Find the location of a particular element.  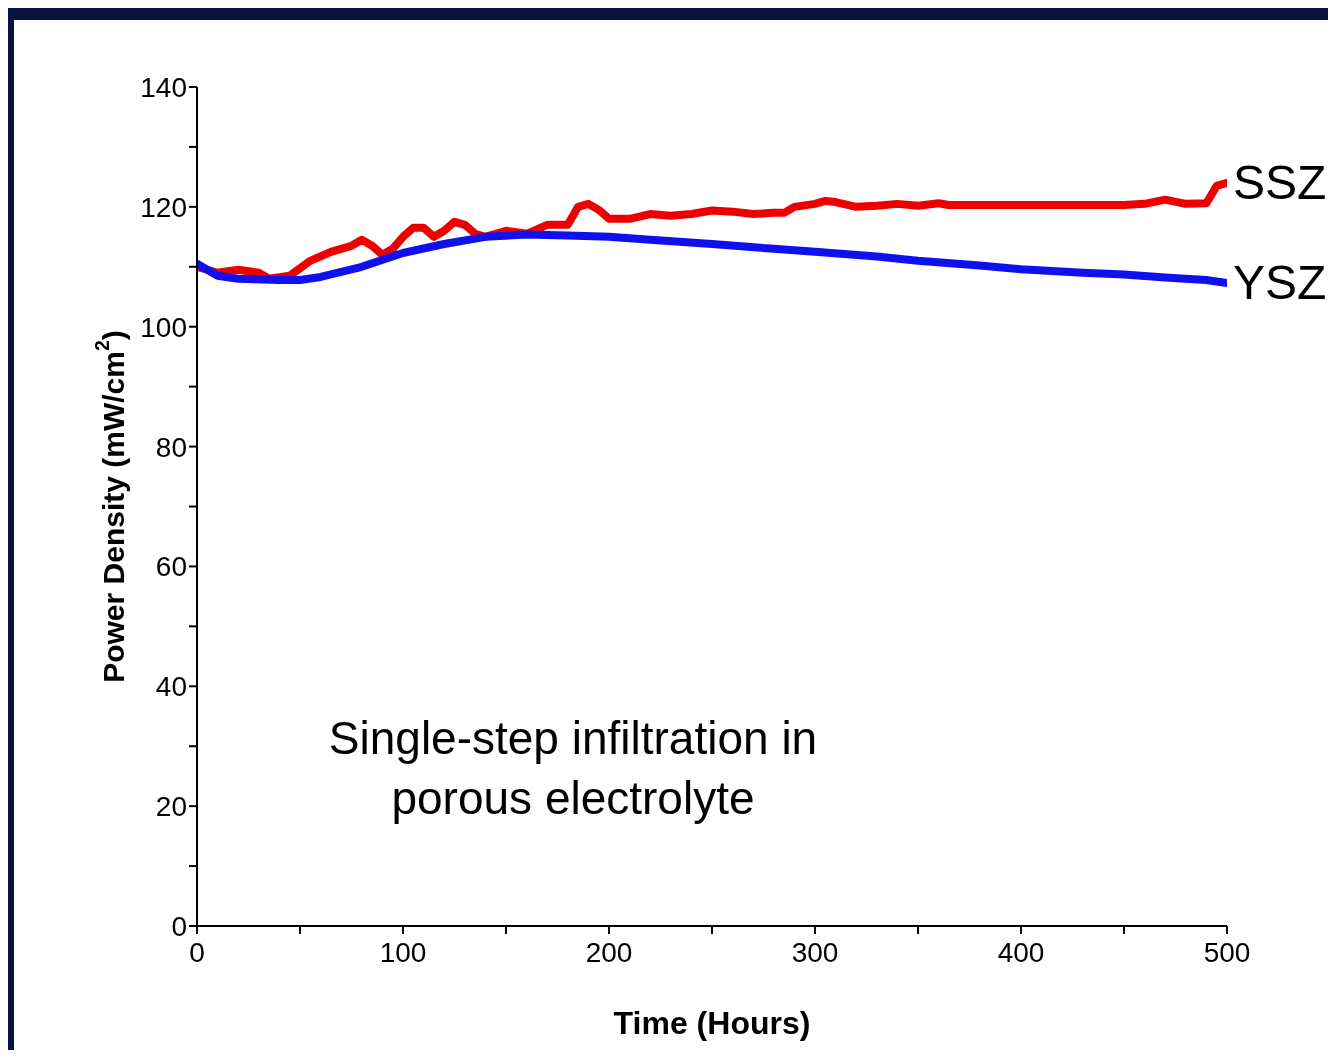

x-tick-label: 500 is located at coordinates (1227, 952).